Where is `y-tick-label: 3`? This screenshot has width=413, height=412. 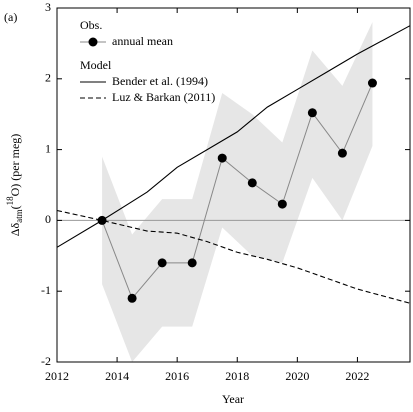 y-tick-label: 3 is located at coordinates (48, 7).